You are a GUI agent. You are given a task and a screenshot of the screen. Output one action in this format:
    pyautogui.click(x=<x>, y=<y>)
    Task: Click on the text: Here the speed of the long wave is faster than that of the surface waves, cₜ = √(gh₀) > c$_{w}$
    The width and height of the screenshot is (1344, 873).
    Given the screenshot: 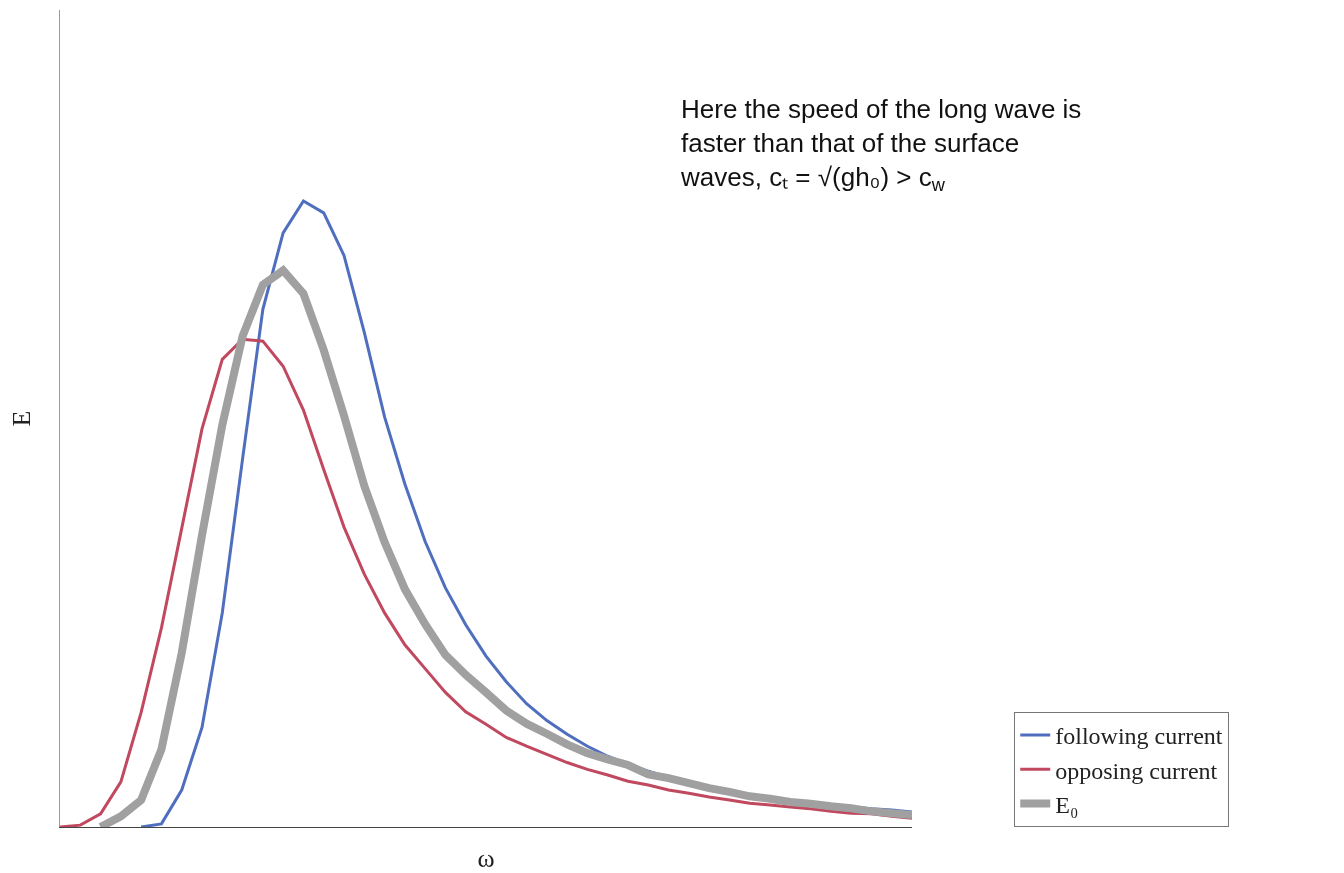 What is the action you would take?
    pyautogui.click(x=881, y=145)
    